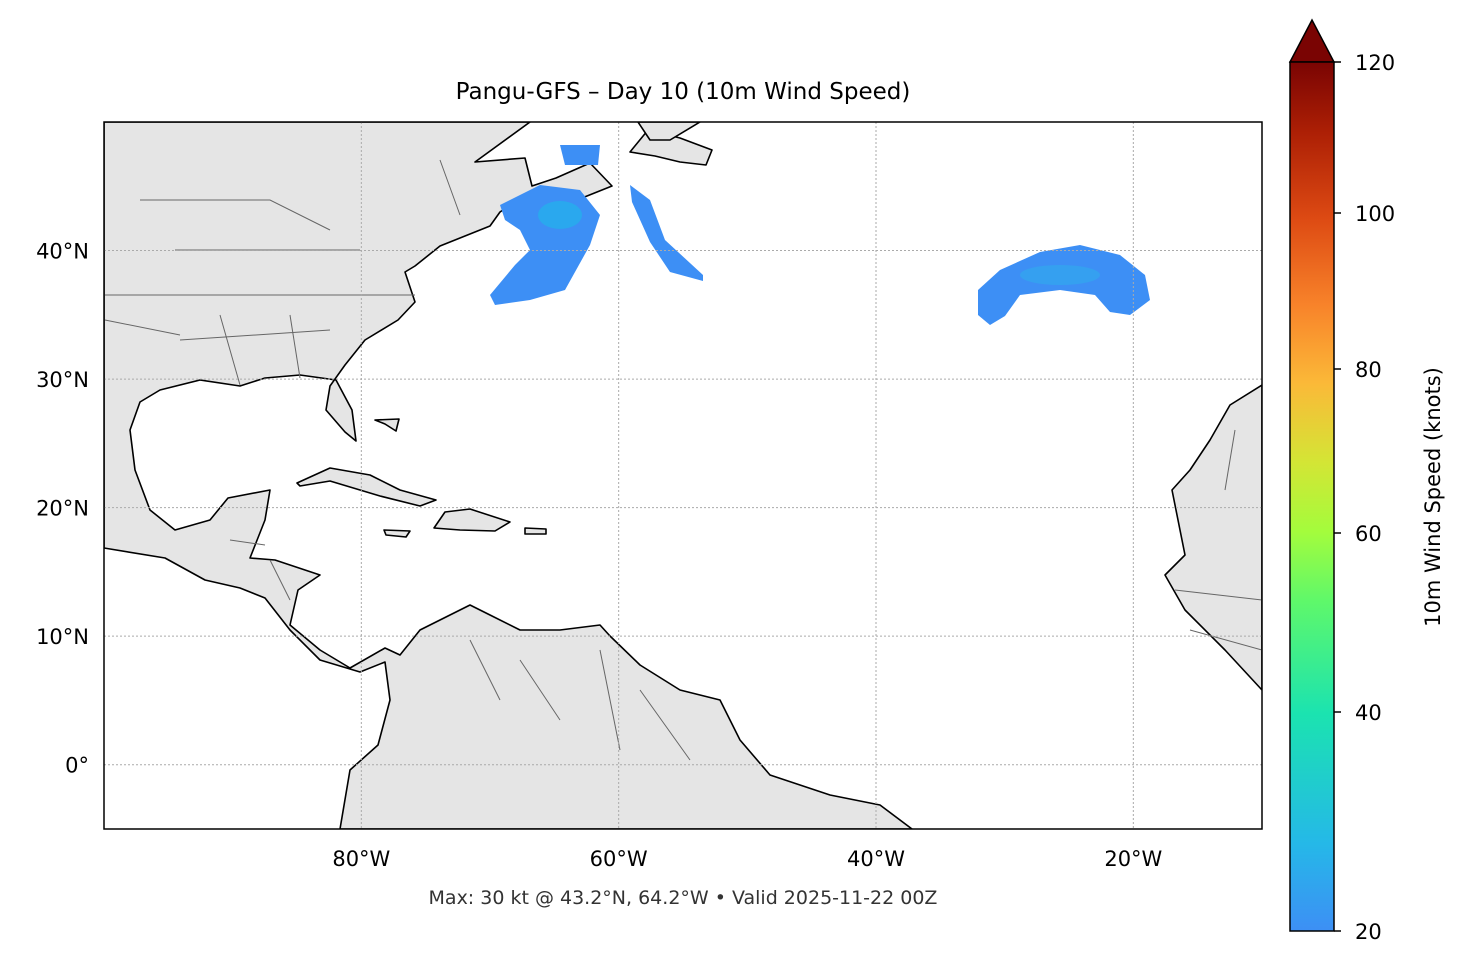  Describe the element at coordinates (1060, 275) in the screenshot. I see `wind-core-east` at that location.